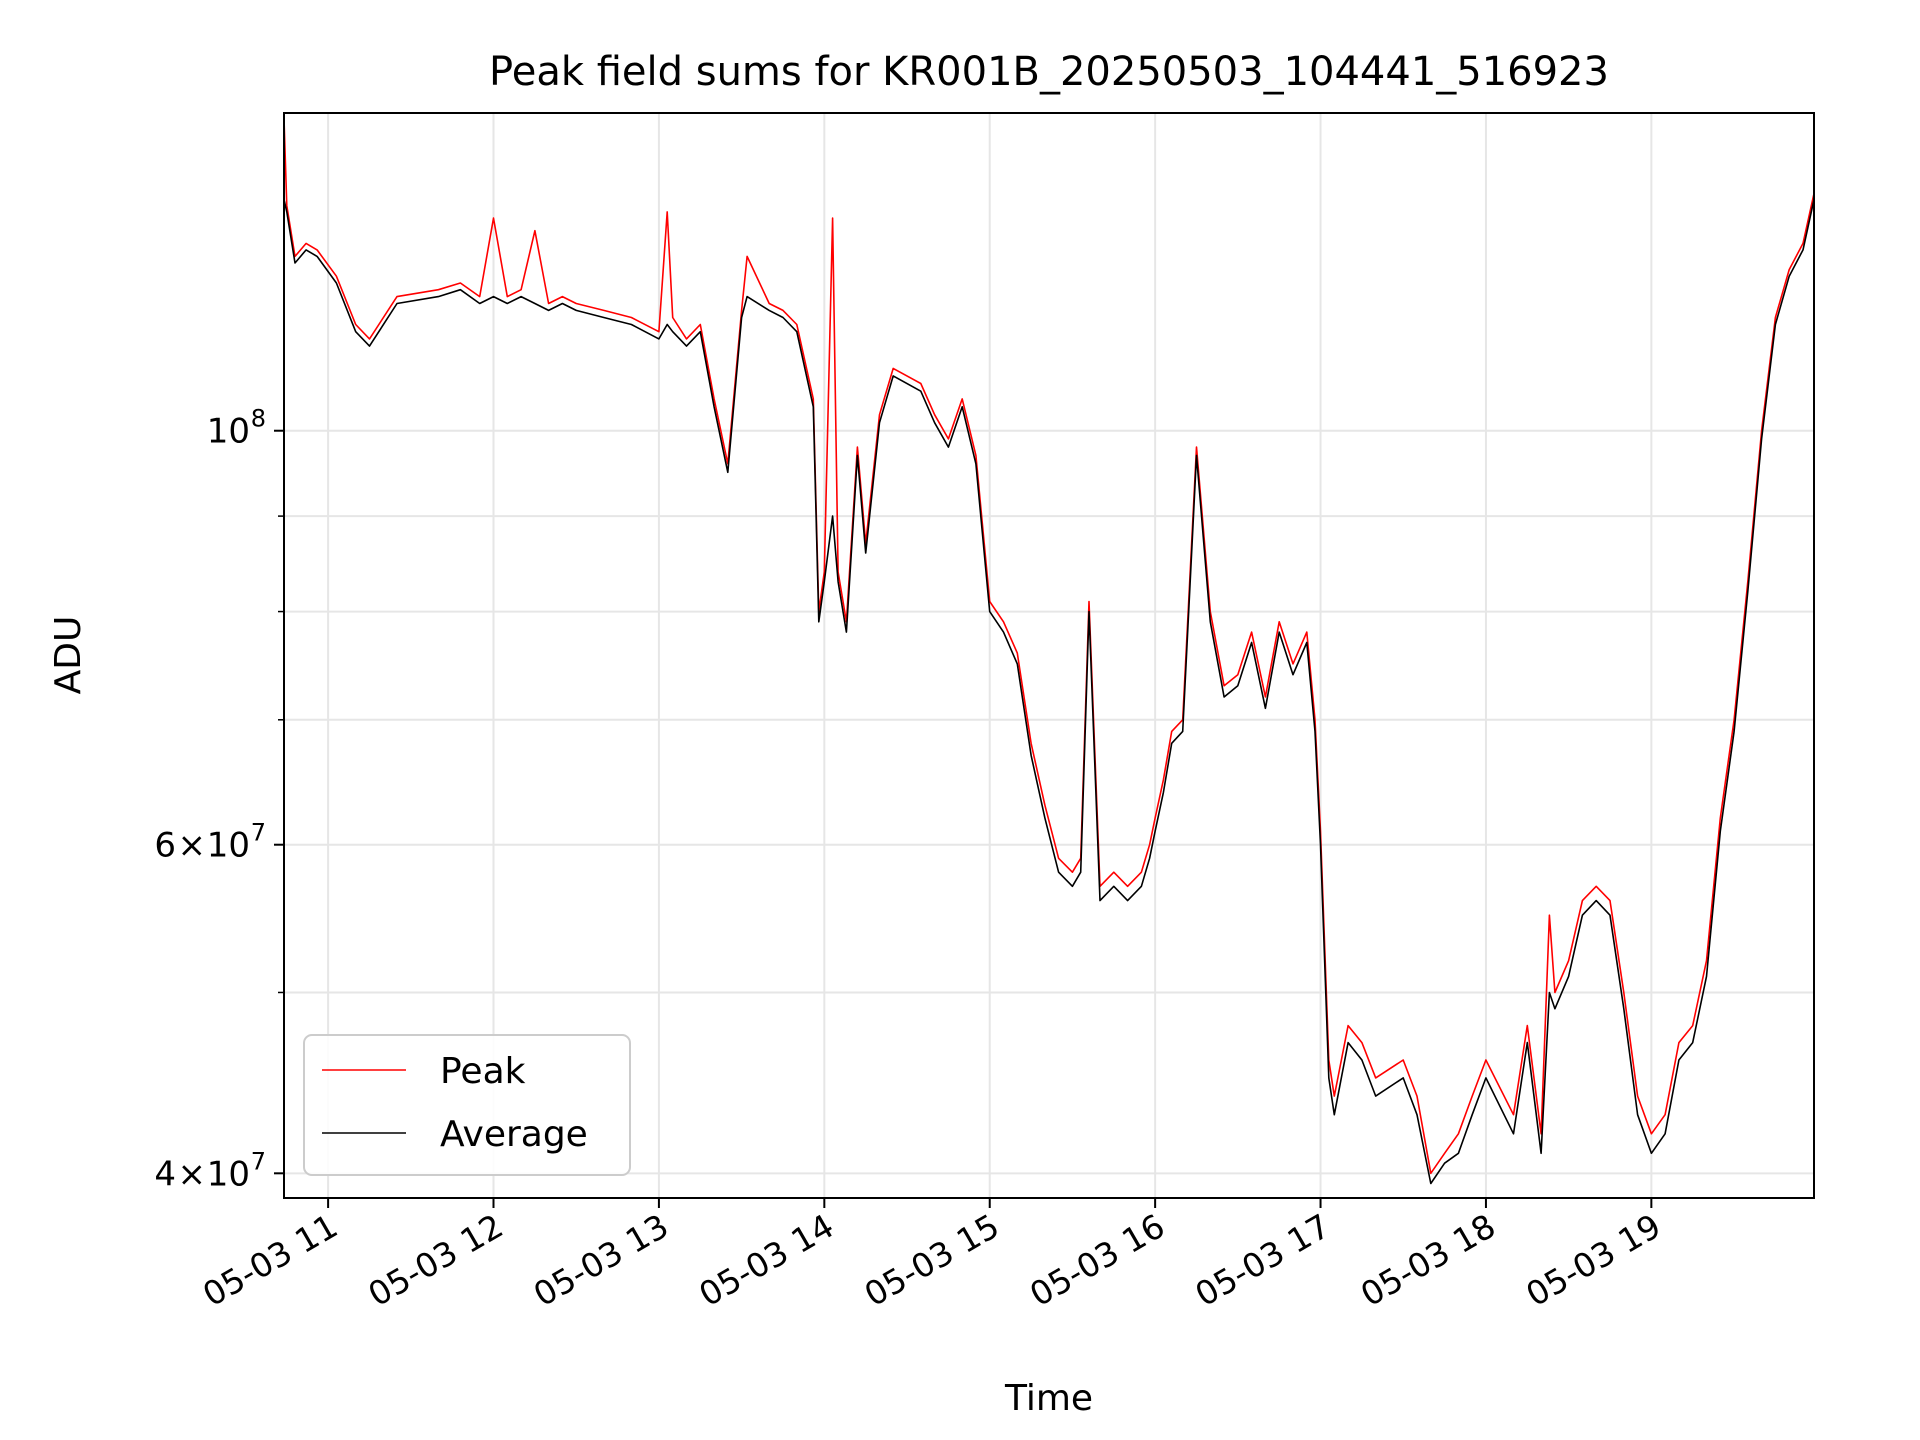 Image resolution: width=1920 pixels, height=1440 pixels. Describe the element at coordinates (1428, 1260) in the screenshot. I see `x-tick-label: 05-03 18` at that location.